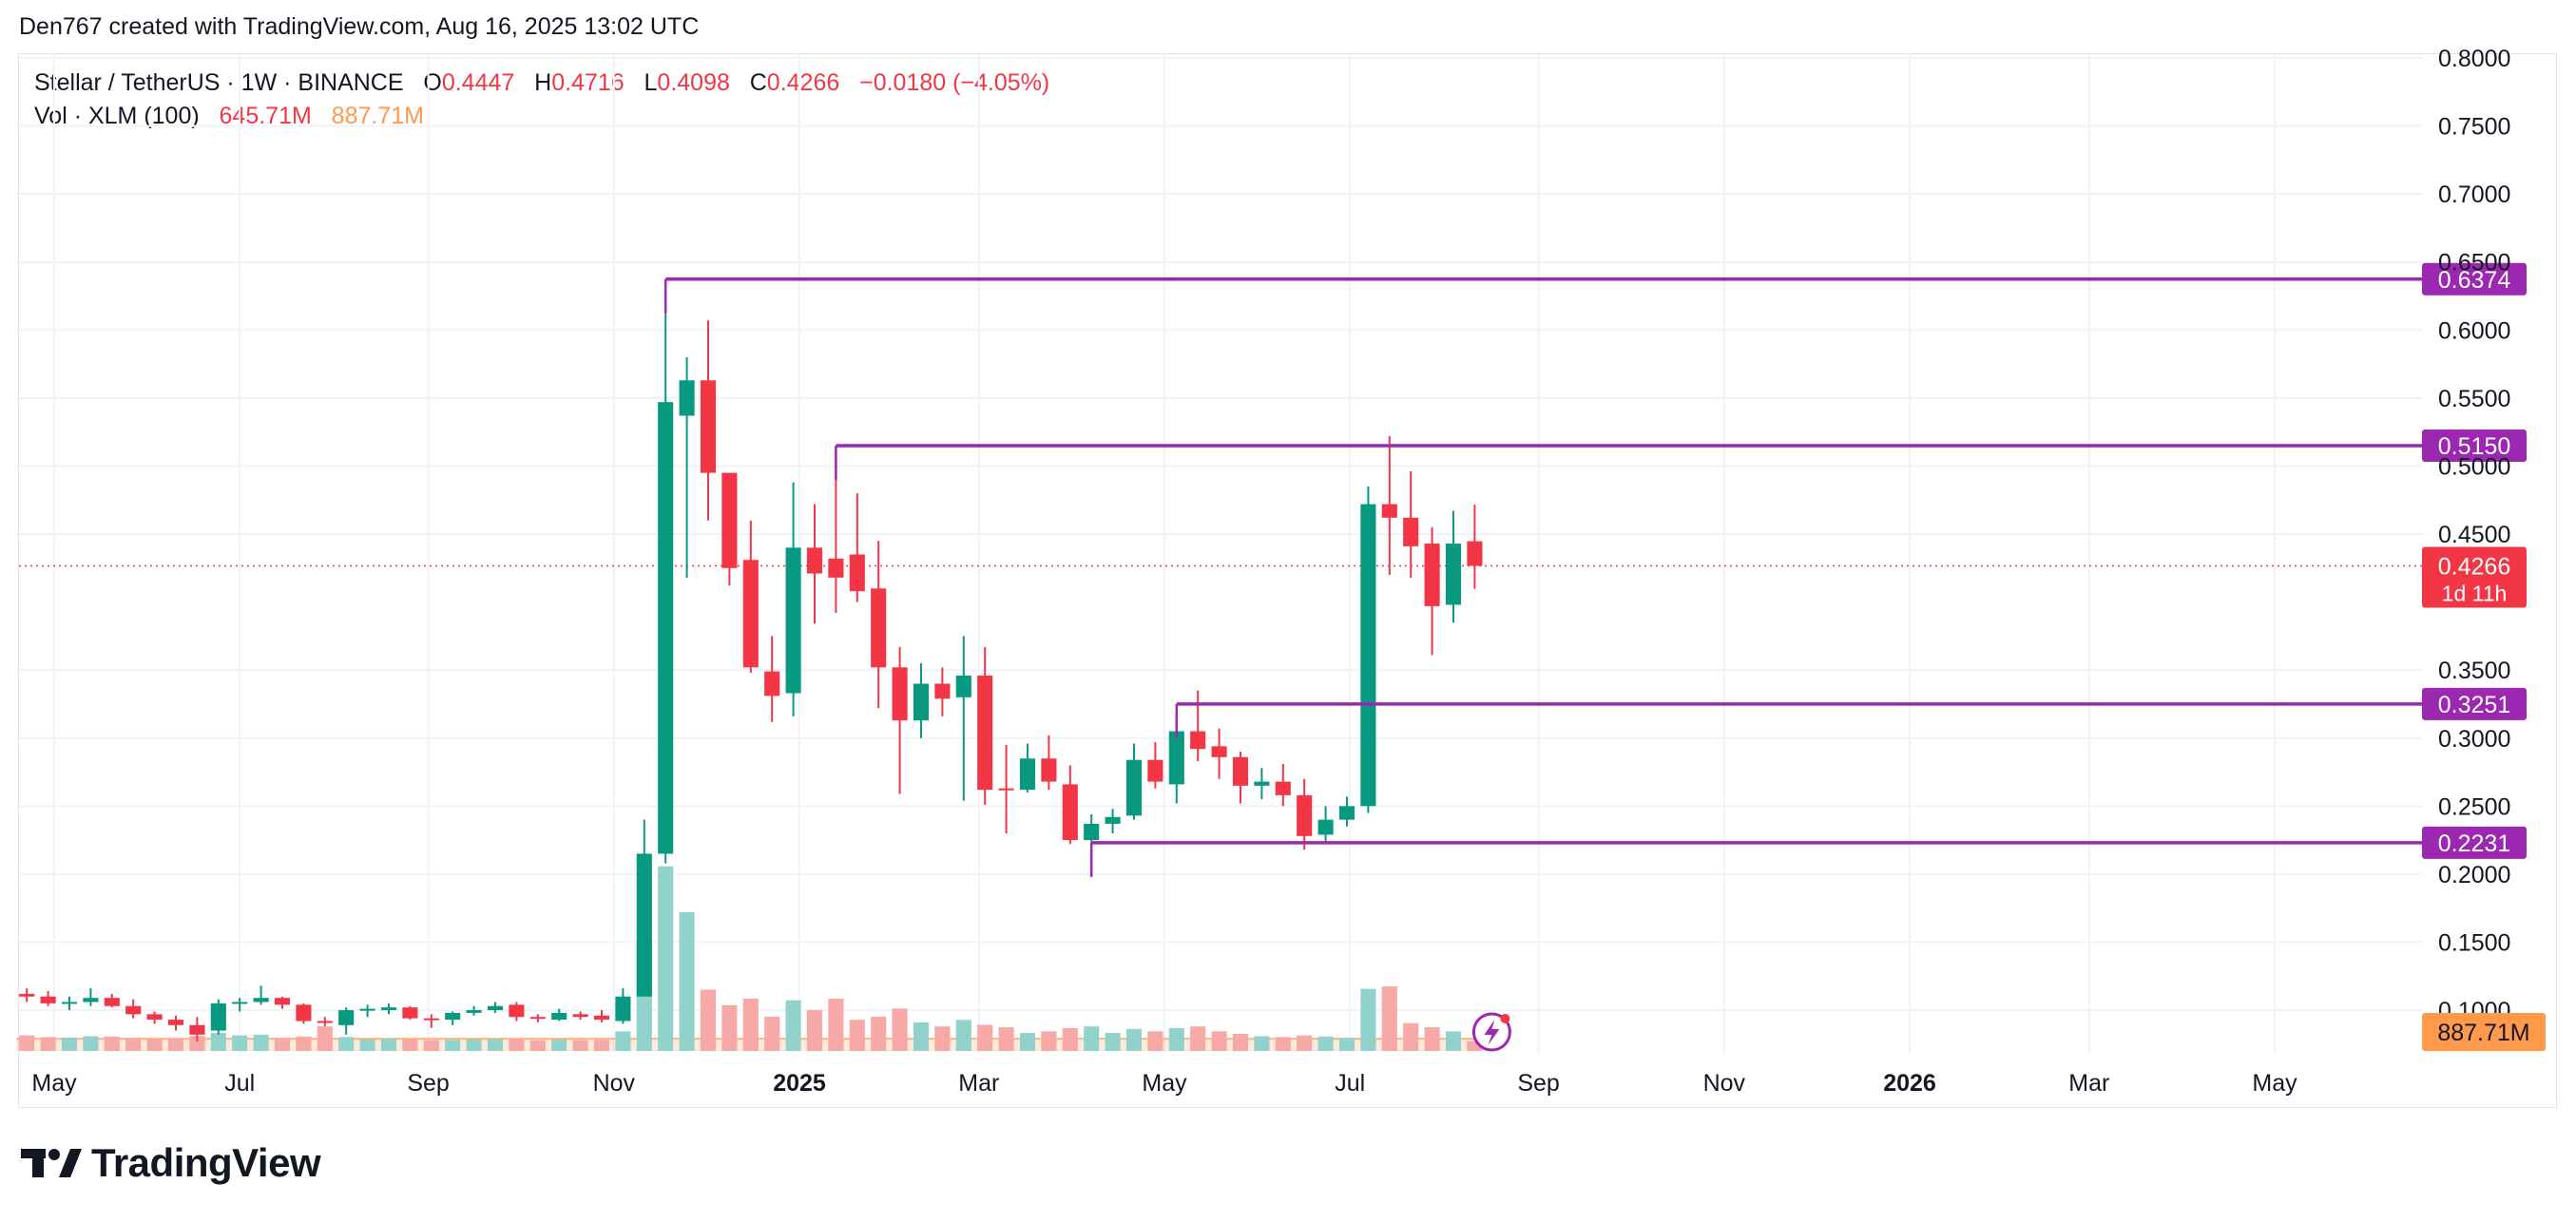 Image resolution: width=2576 pixels, height=1222 pixels. I want to click on x-tick-label: 2025, so click(799, 1083).